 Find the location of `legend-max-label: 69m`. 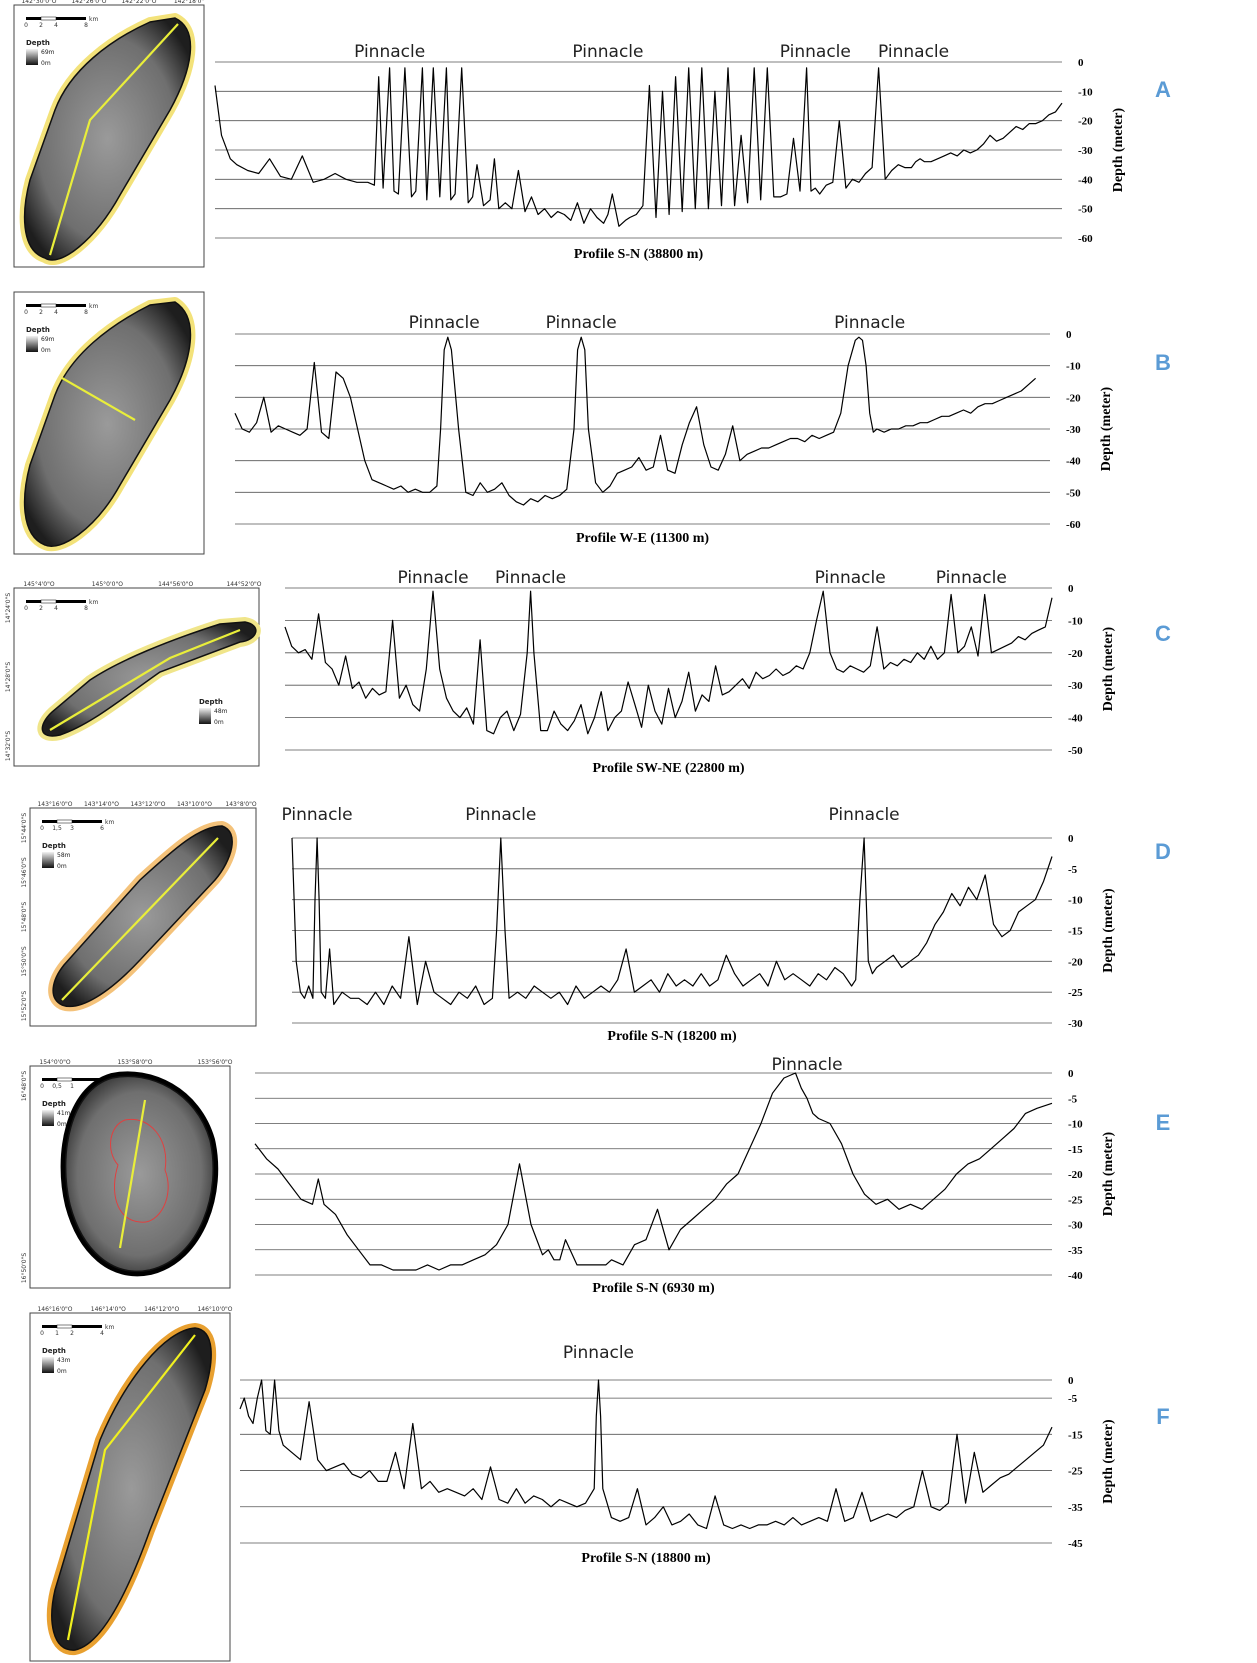

legend-max-label: 69m is located at coordinates (48, 339).